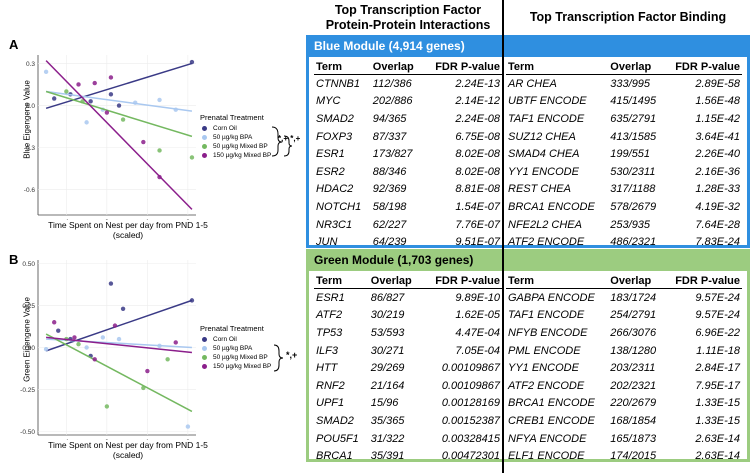  I want to click on overlap-cell: 253/935, so click(630, 224).